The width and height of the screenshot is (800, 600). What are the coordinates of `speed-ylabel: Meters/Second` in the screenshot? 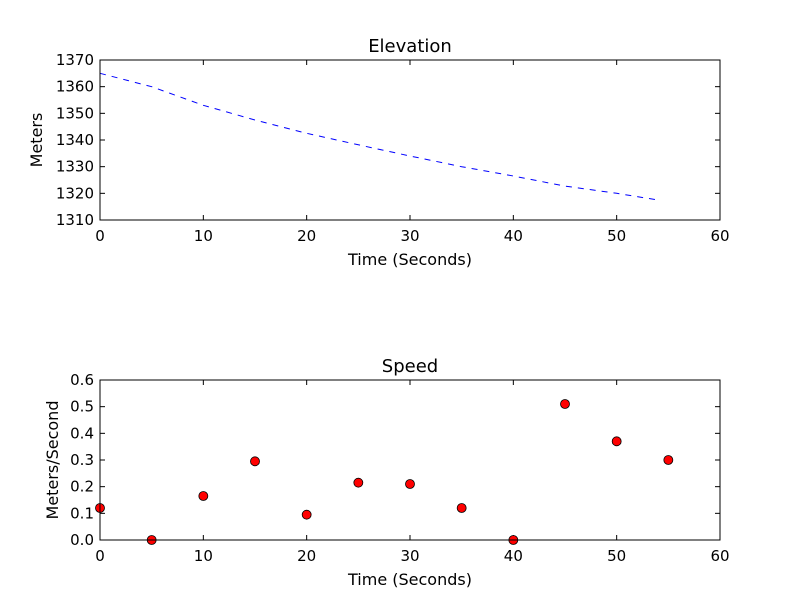 It's located at (52, 460).